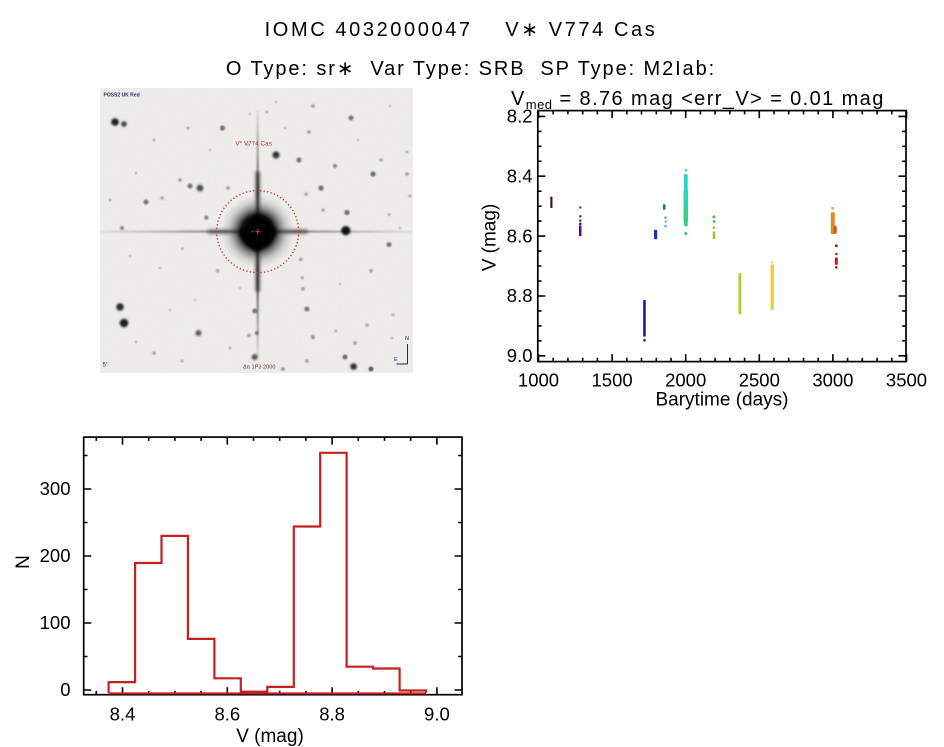  What do you see at coordinates (538, 379) in the screenshot?
I see `svg-text: 1000` at bounding box center [538, 379].